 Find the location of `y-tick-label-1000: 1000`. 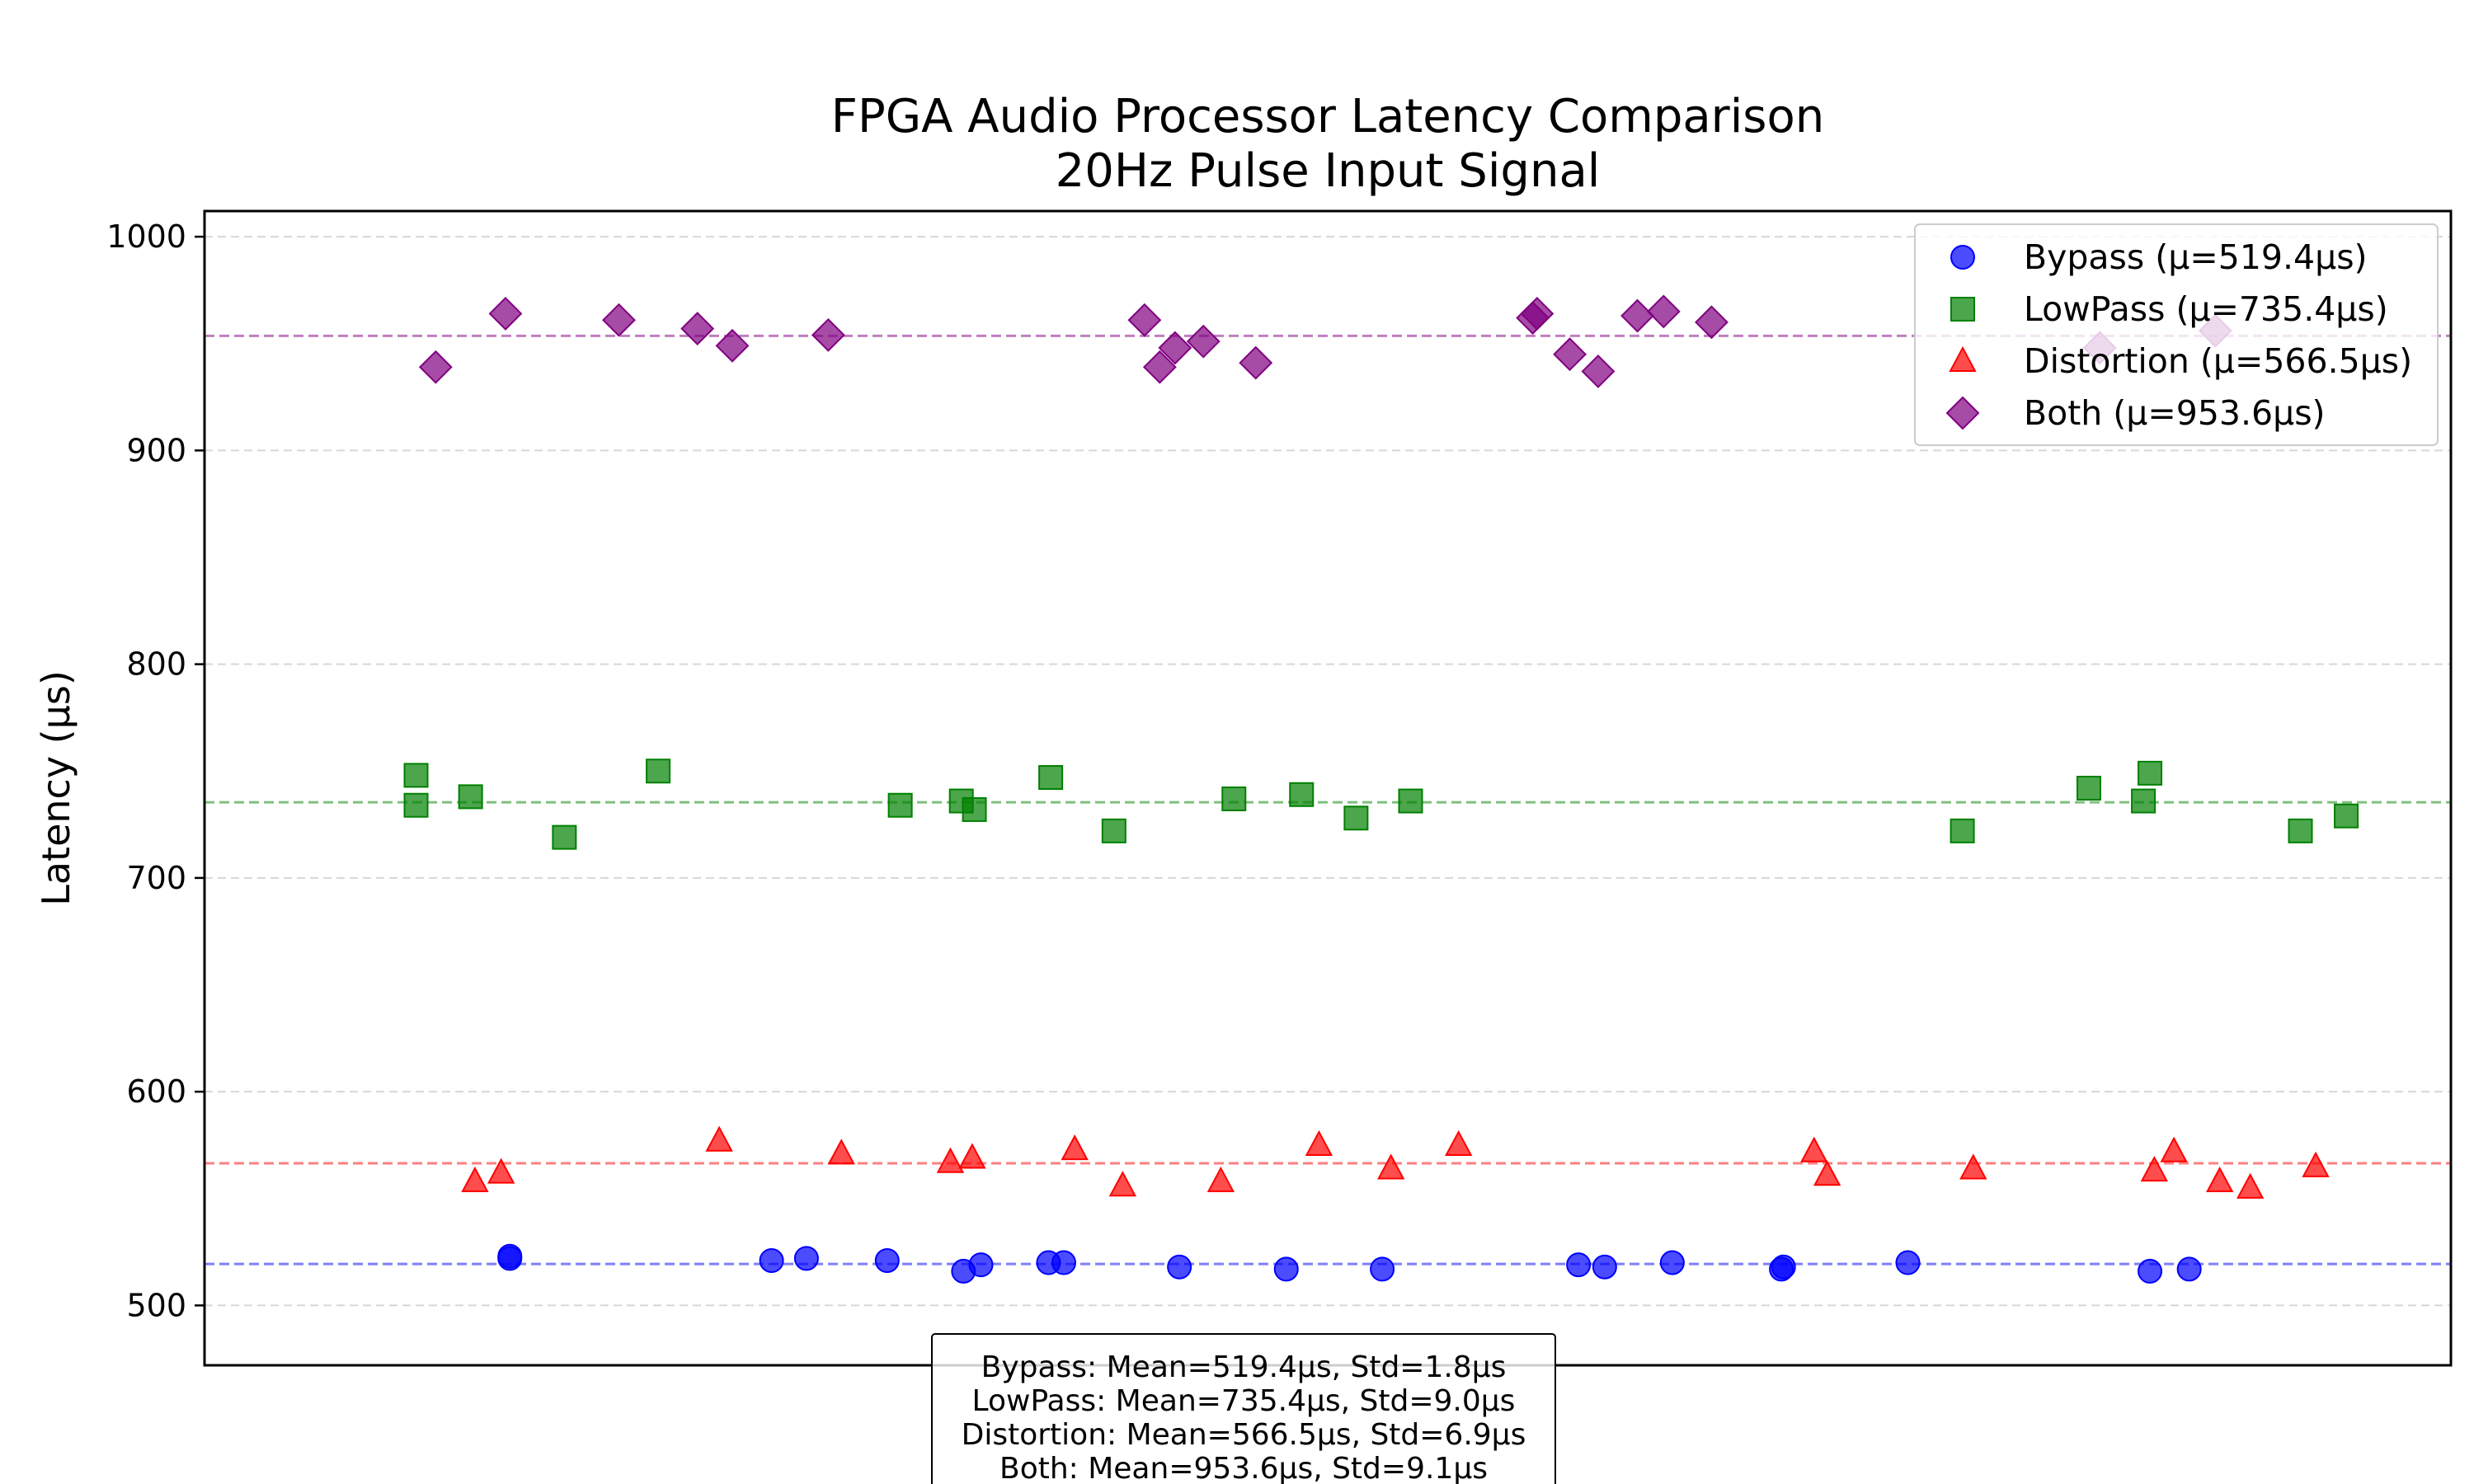

y-tick-label-1000: 1000 is located at coordinates (146, 236).